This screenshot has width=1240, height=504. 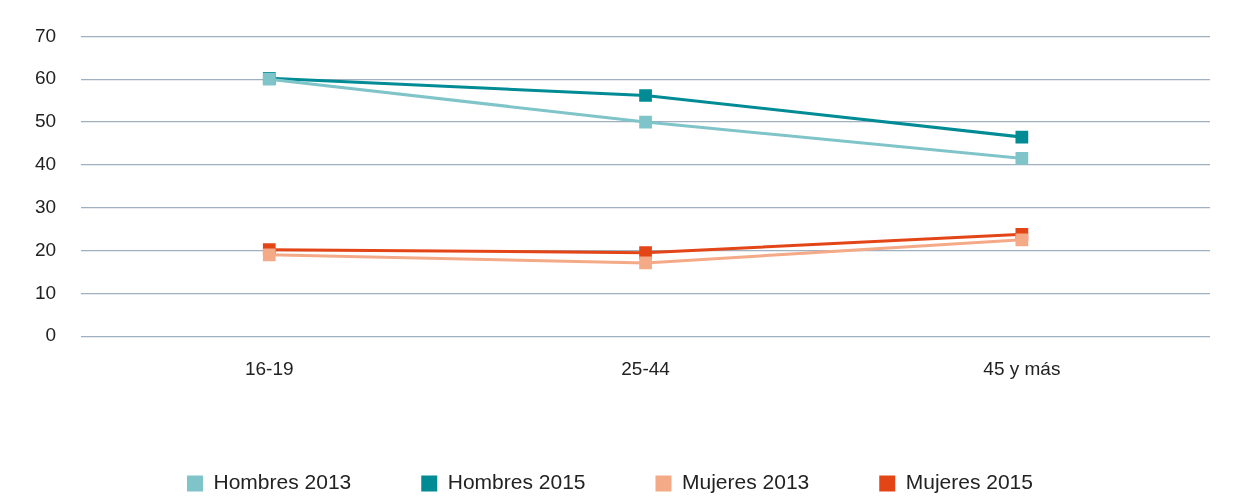 What do you see at coordinates (269, 368) in the screenshot?
I see `x-tick-label: 16-19` at bounding box center [269, 368].